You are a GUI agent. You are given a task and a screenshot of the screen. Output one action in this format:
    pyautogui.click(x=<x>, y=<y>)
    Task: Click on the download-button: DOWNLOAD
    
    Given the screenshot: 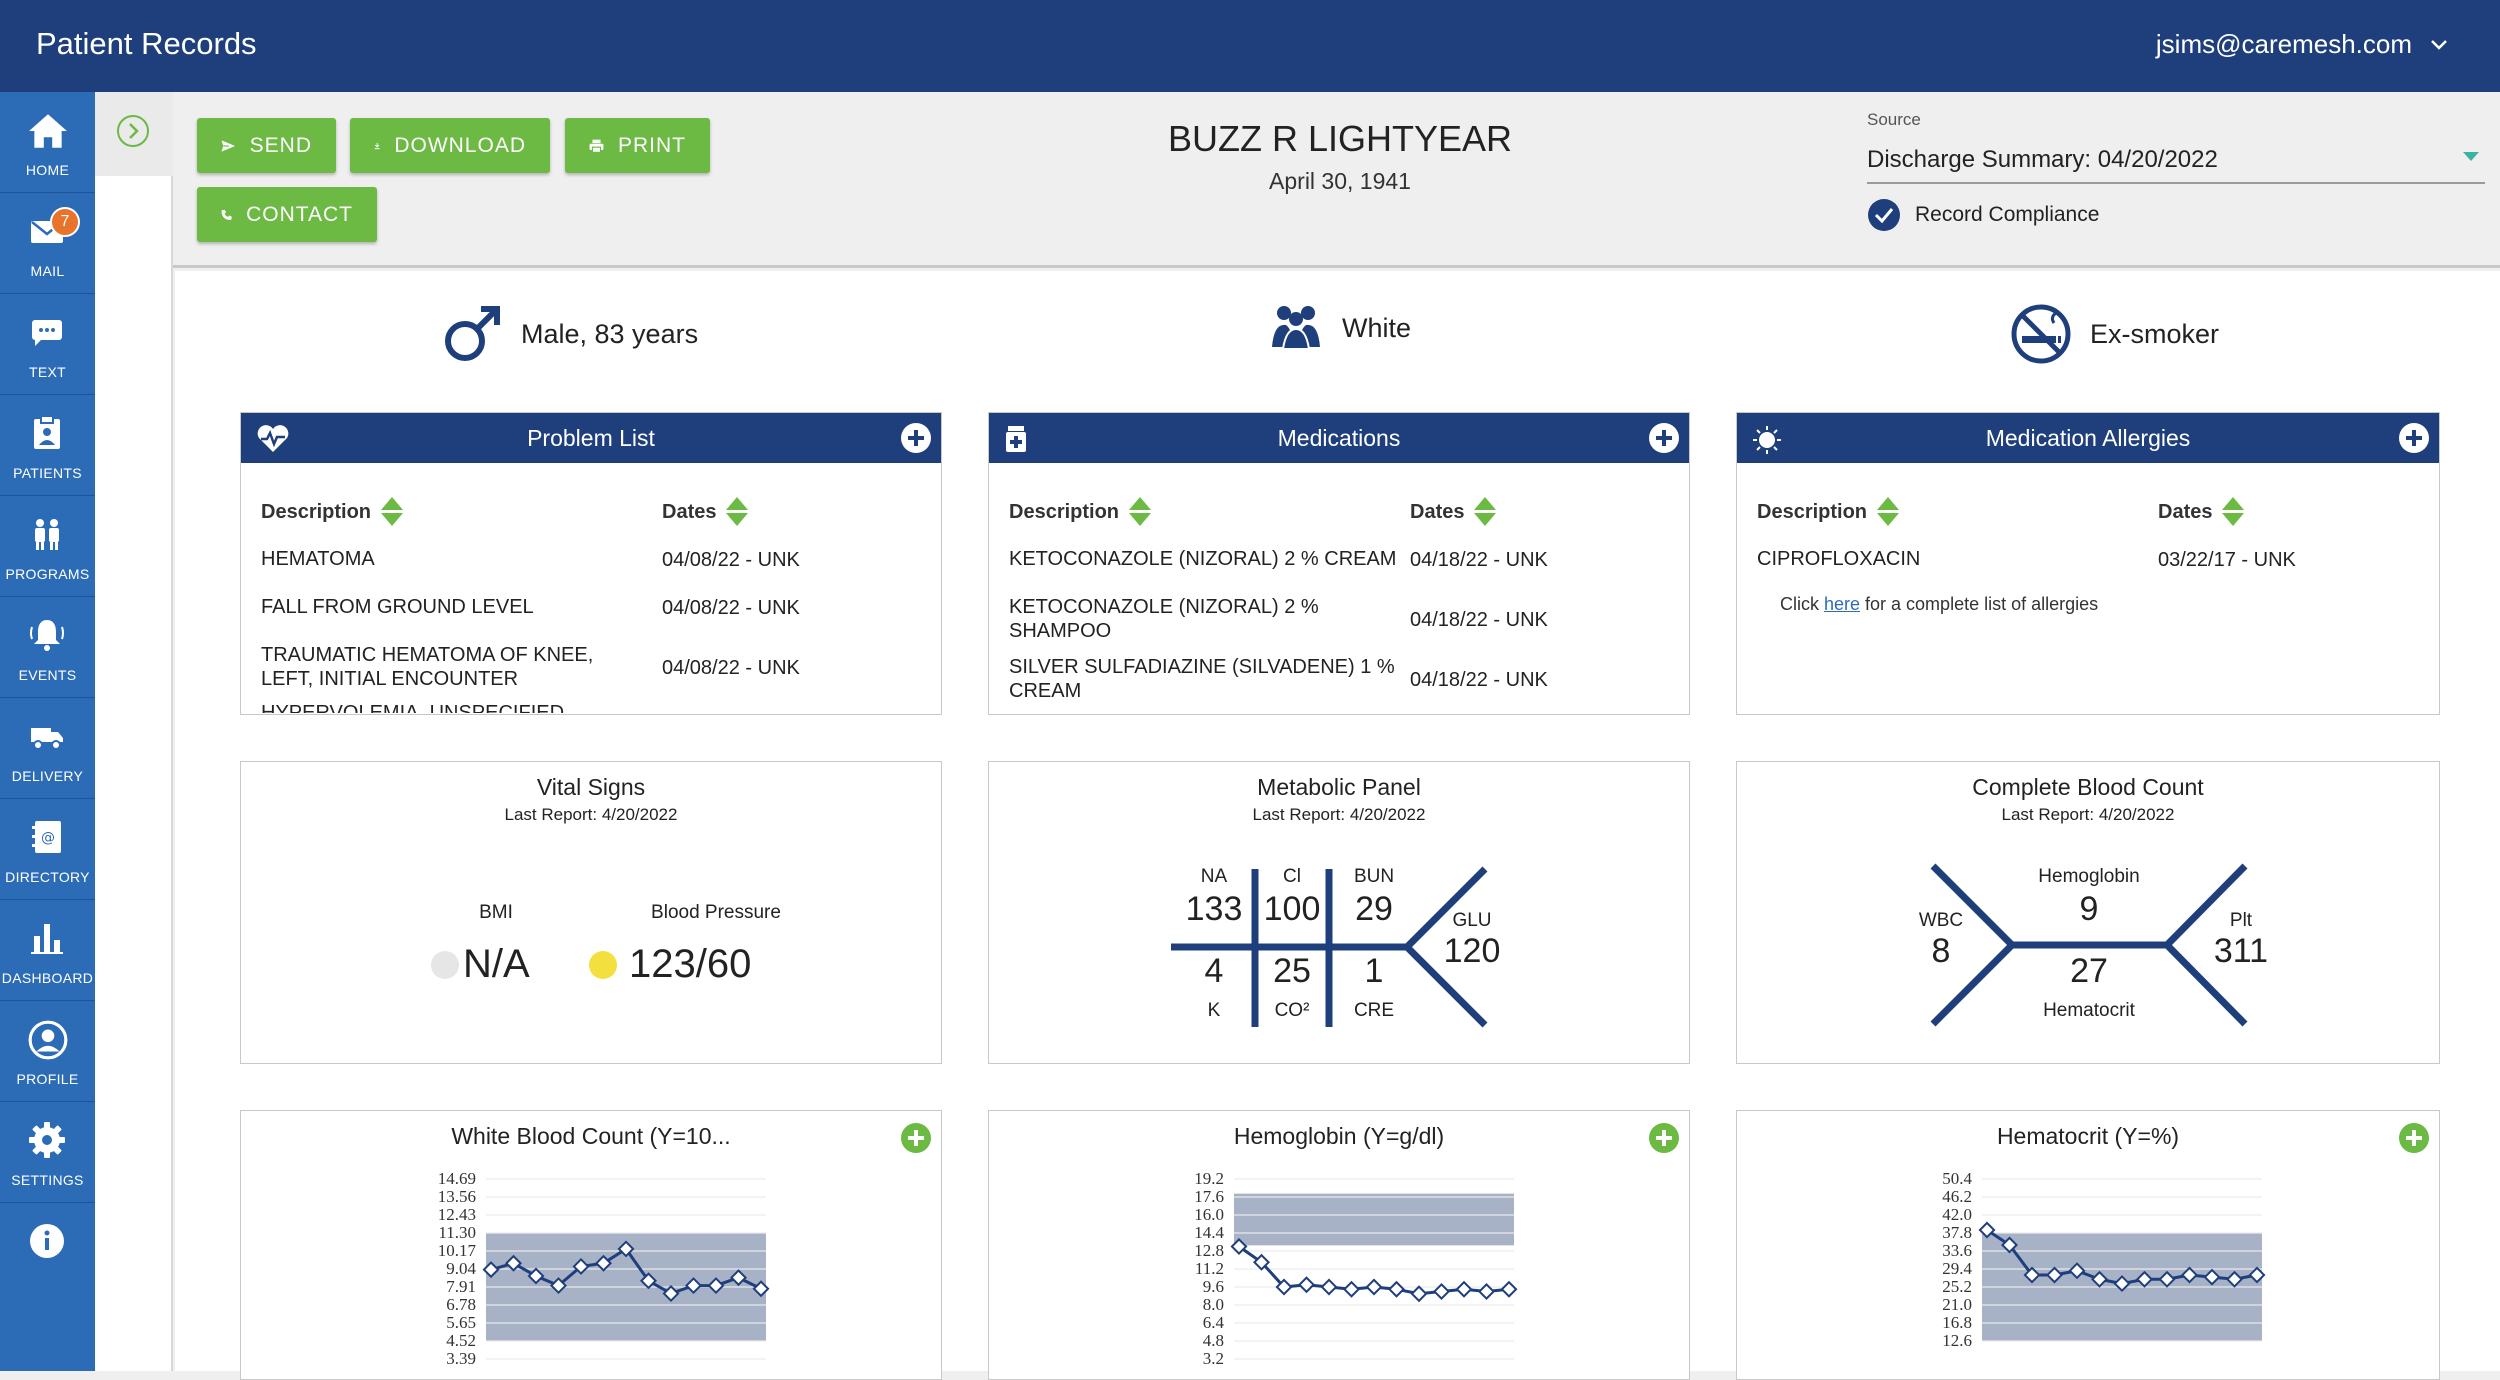 What is the action you would take?
    pyautogui.click(x=450, y=145)
    